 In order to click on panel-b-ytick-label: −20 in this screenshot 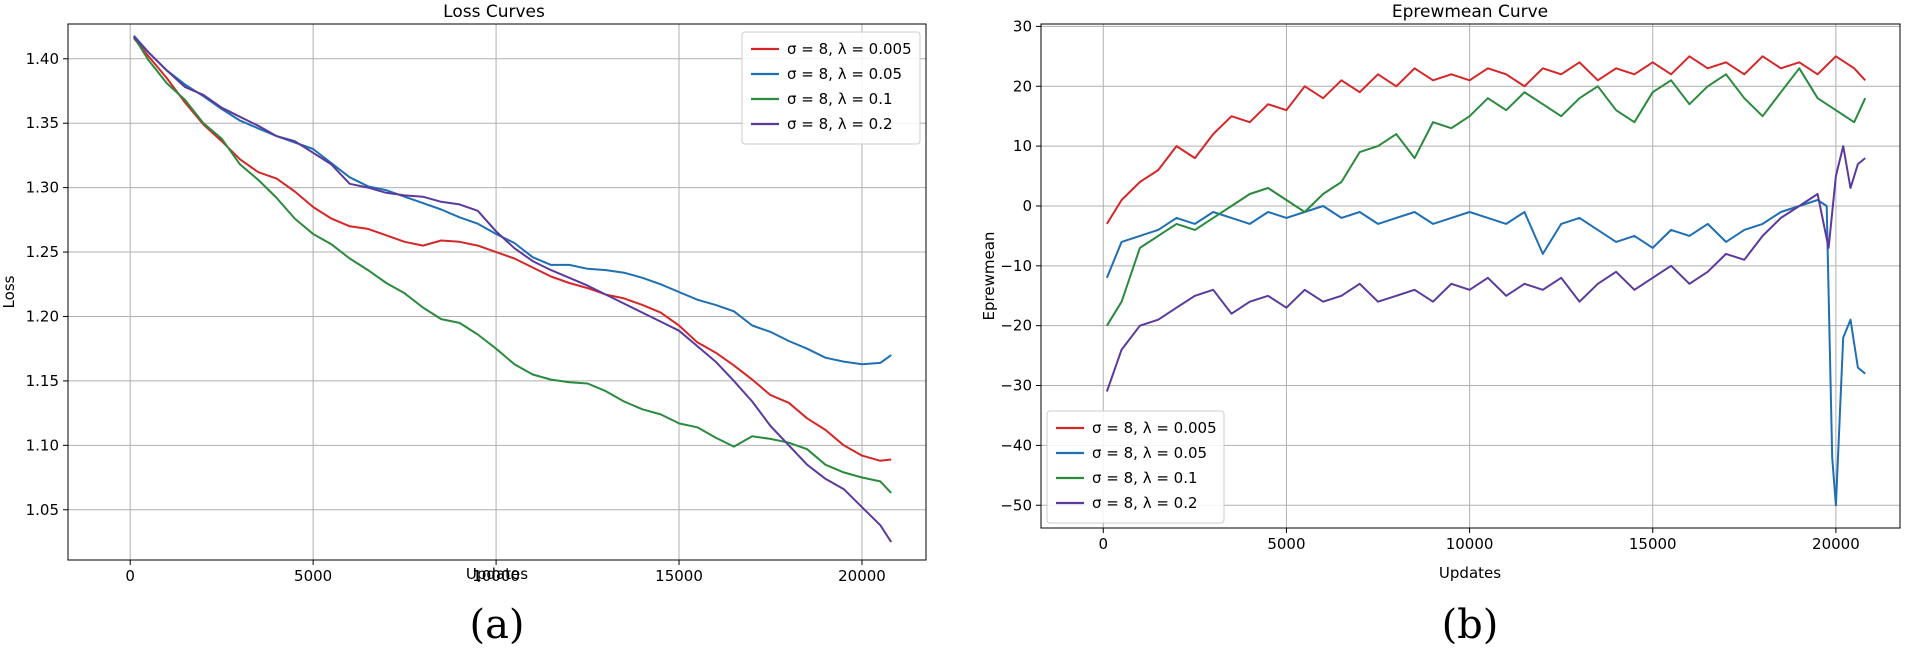, I will do `click(1016, 326)`.